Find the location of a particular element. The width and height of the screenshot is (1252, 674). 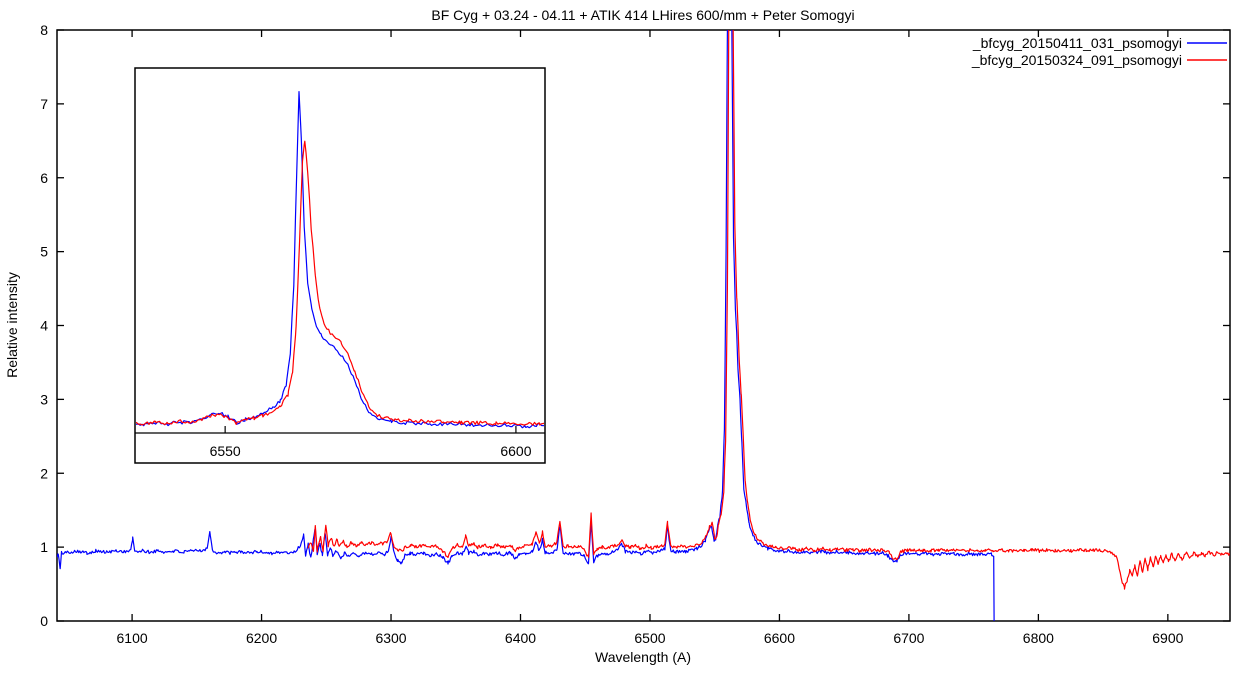

y-tick-label: 3 is located at coordinates (44, 399).